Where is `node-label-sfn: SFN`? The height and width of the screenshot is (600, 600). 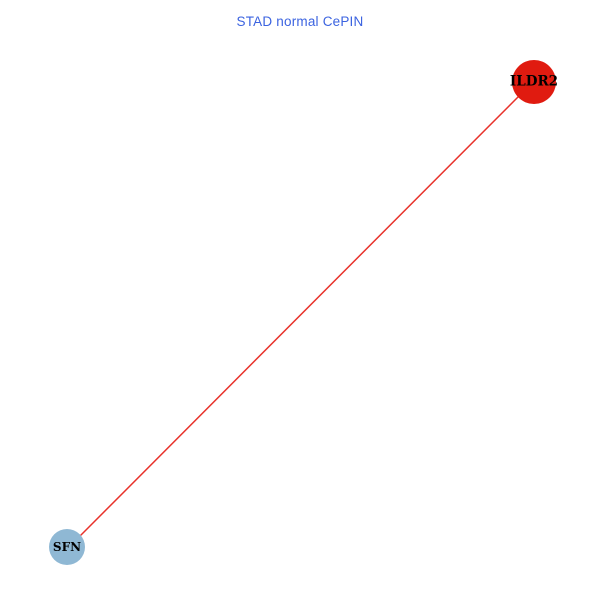
node-label-sfn: SFN is located at coordinates (67, 547).